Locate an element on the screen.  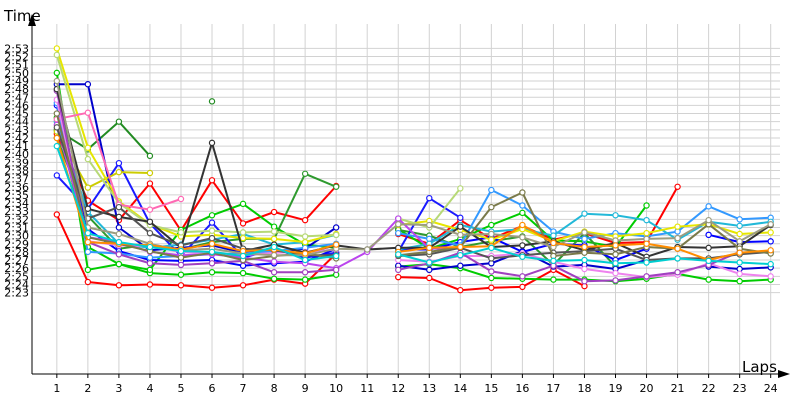
x-tick-label: 6 is located at coordinates (212, 388).